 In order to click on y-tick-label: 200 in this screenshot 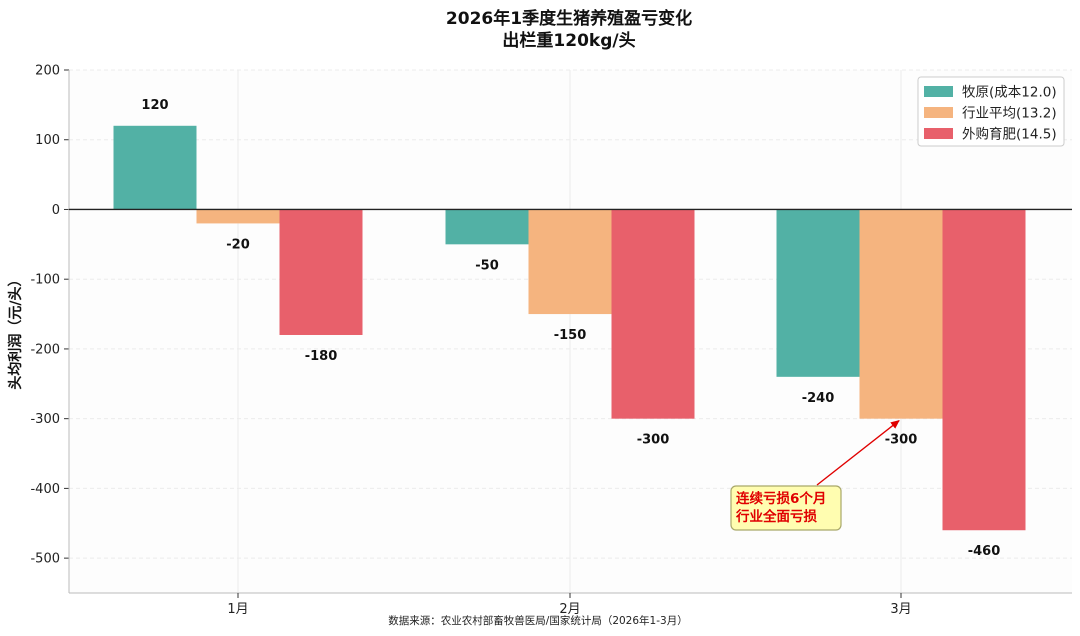, I will do `click(47, 71)`.